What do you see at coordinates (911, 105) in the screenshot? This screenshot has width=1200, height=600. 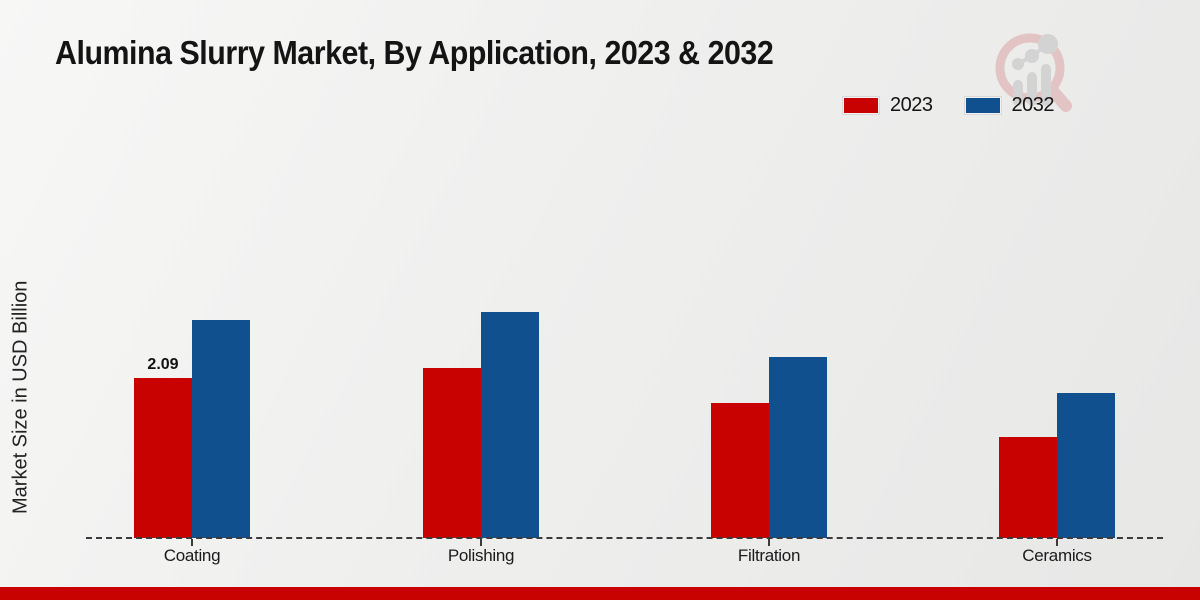 I see `legend-label-2023: 2023` at bounding box center [911, 105].